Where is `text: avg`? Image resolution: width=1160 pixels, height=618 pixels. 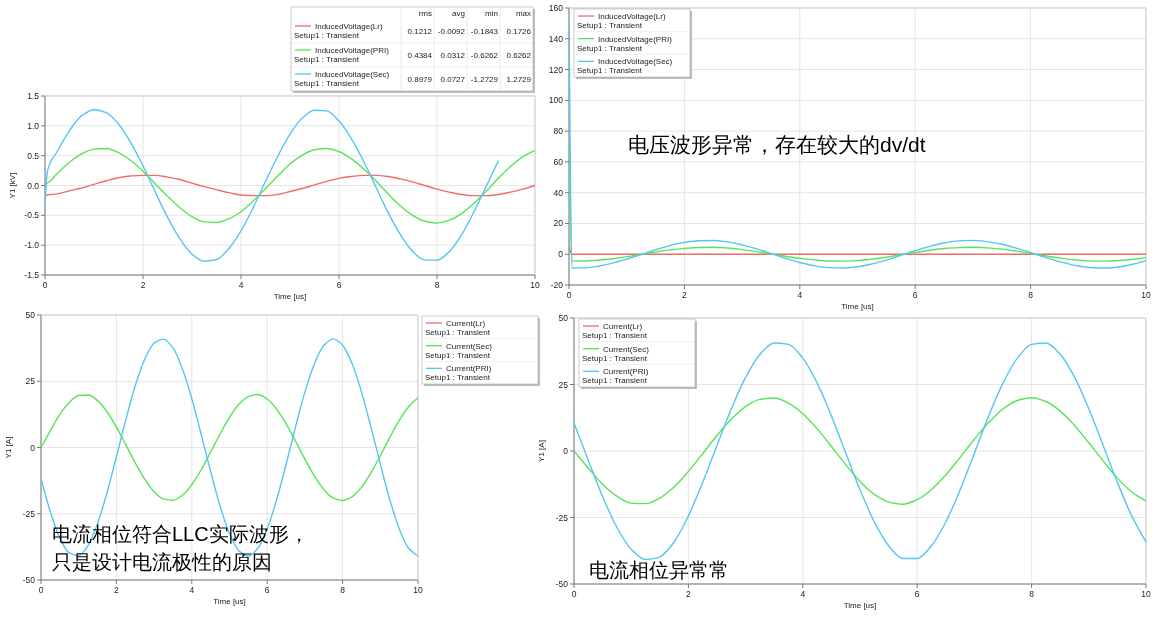
text: avg is located at coordinates (458, 13).